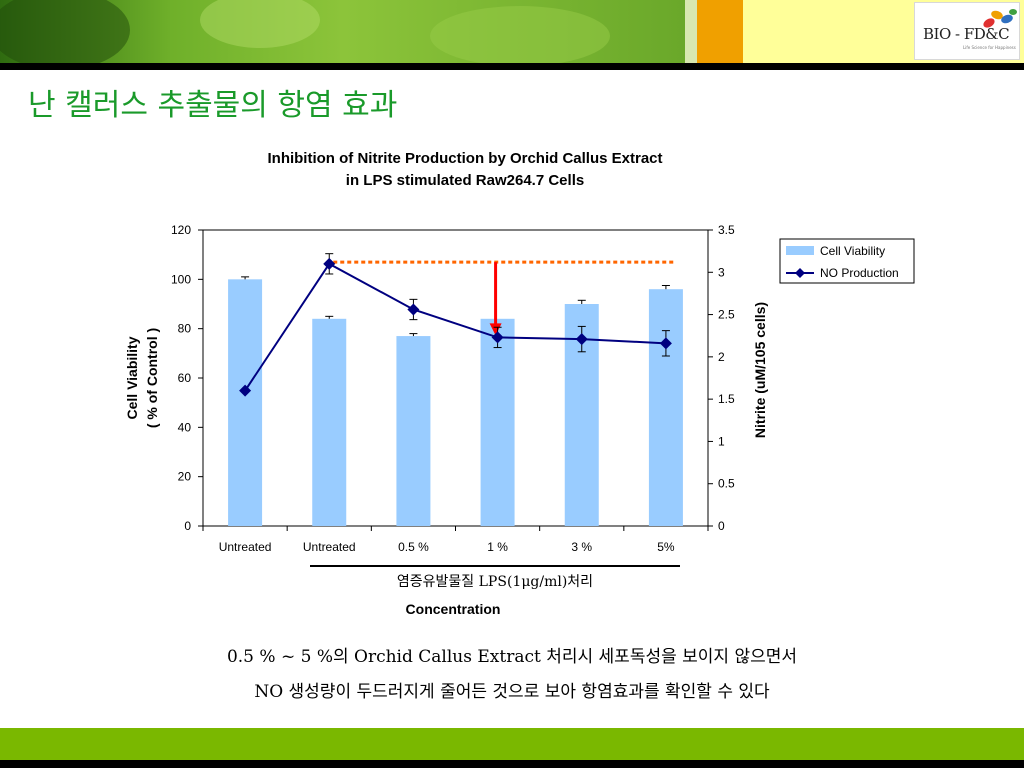 This screenshot has height=768, width=1024. What do you see at coordinates (185, 329) in the screenshot?
I see `left-axis-tick-label: 80` at bounding box center [185, 329].